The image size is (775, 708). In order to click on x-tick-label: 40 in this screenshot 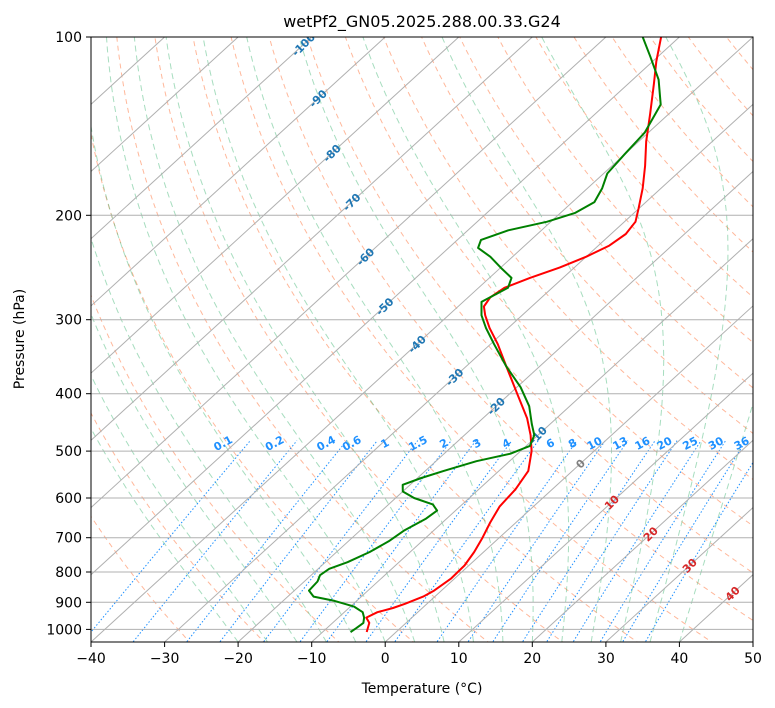, I will do `click(679, 659)`.